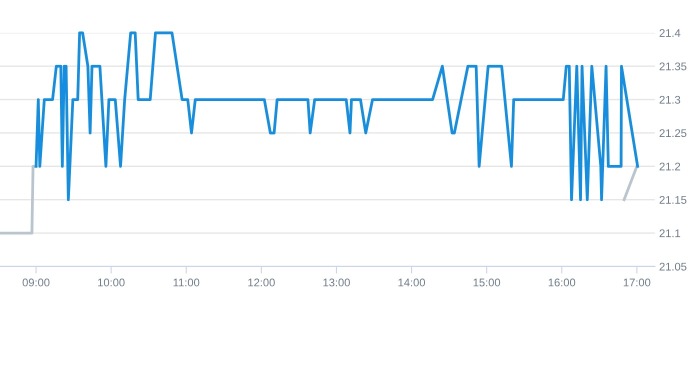  Describe the element at coordinates (336, 282) in the screenshot. I see `x-tick-label: 13:00` at that location.